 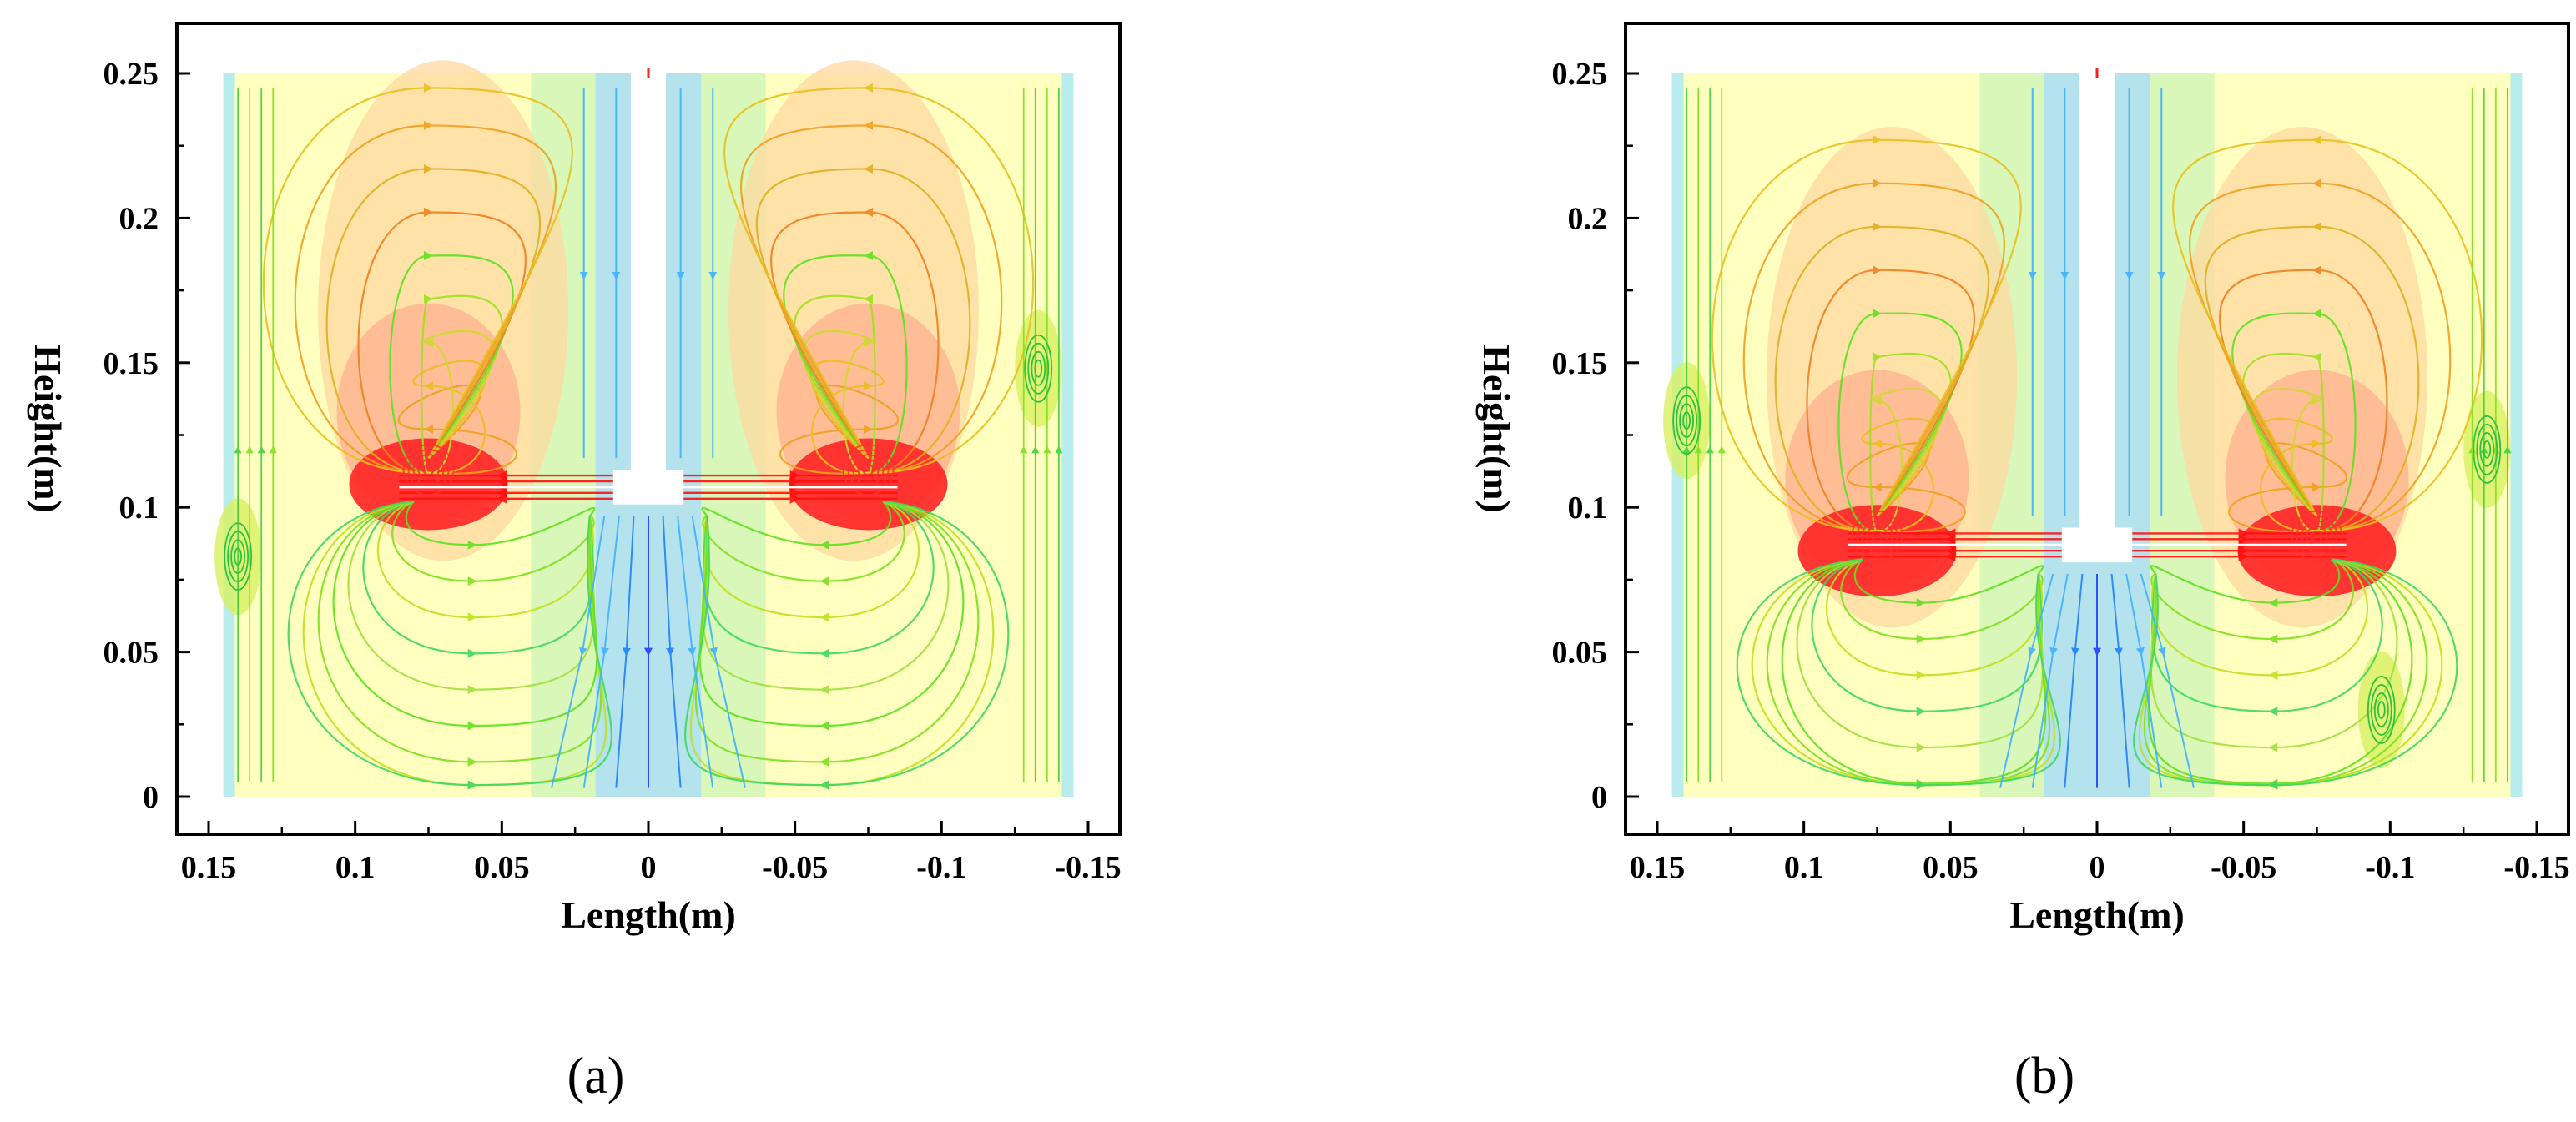 I want to click on x-ticks-a: 0.15 0.1 0.05 0 -0.05 -0.1 -0.15, so click(x=651, y=853).